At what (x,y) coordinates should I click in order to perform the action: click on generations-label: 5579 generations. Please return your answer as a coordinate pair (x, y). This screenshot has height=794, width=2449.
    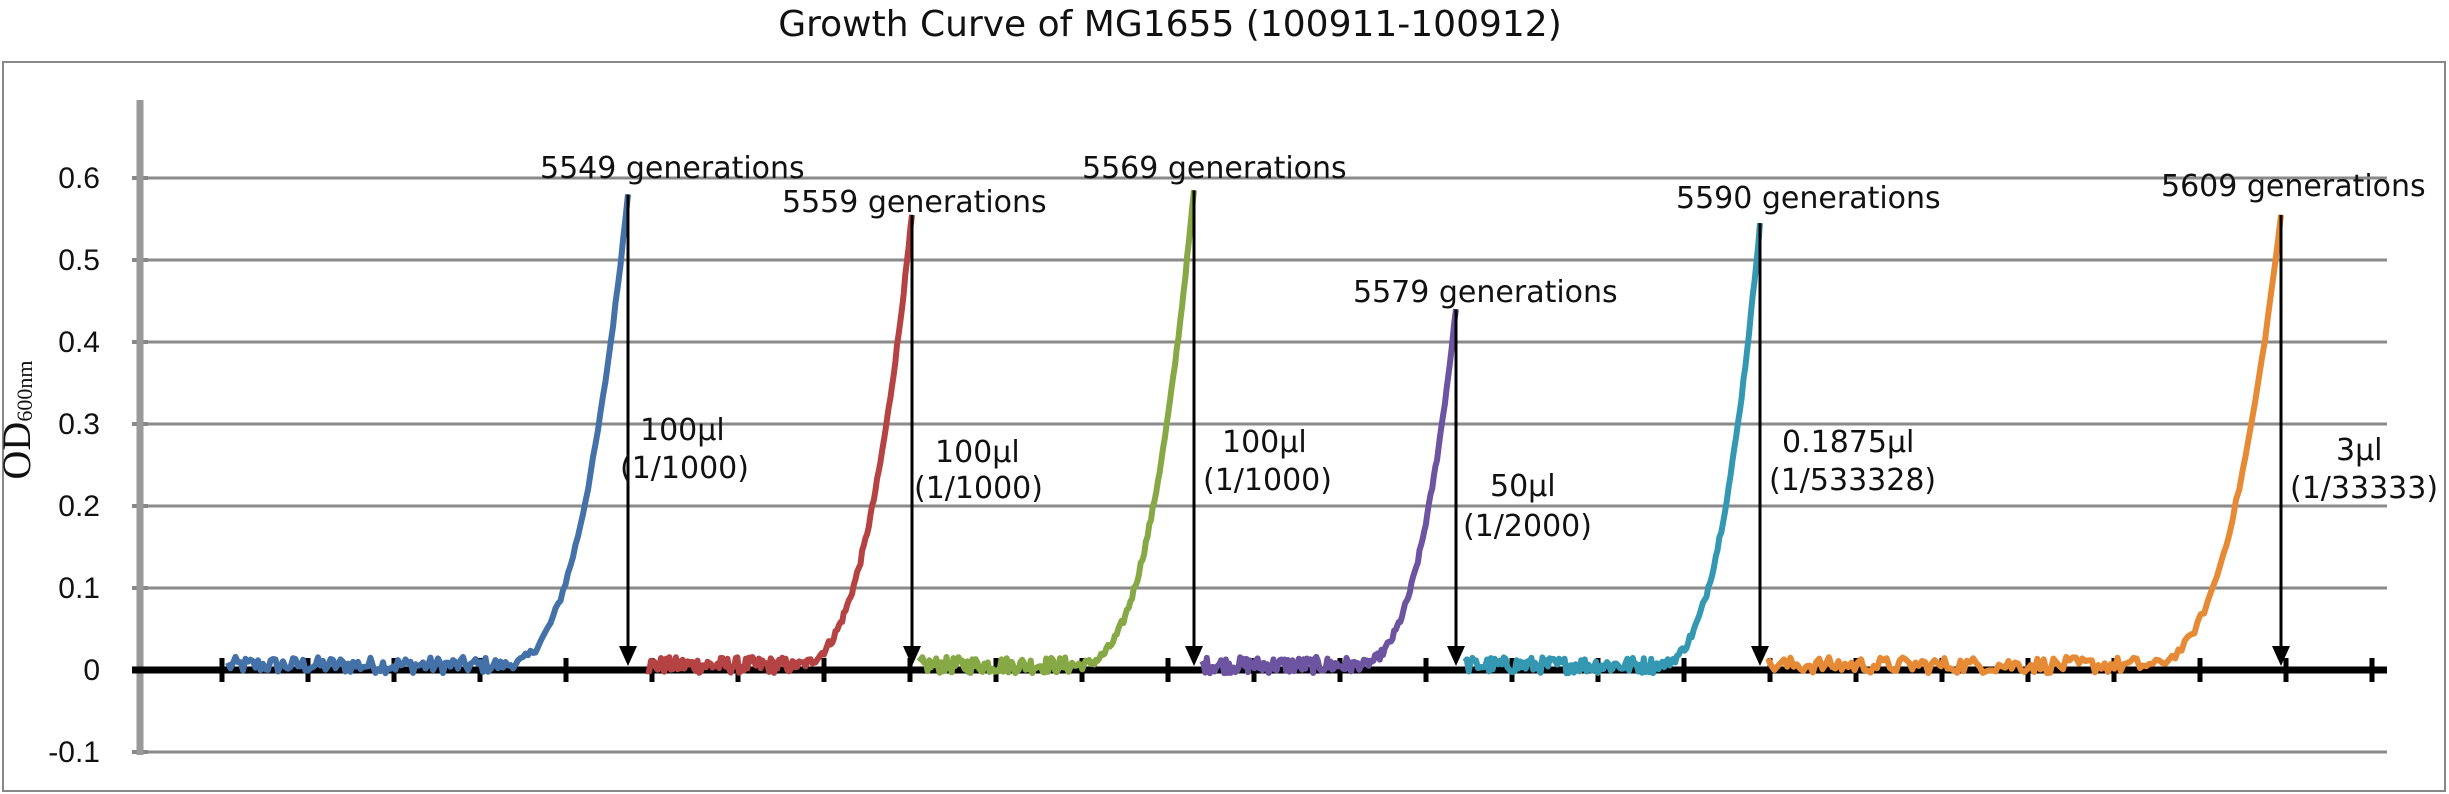
    Looking at the image, I should click on (1485, 292).